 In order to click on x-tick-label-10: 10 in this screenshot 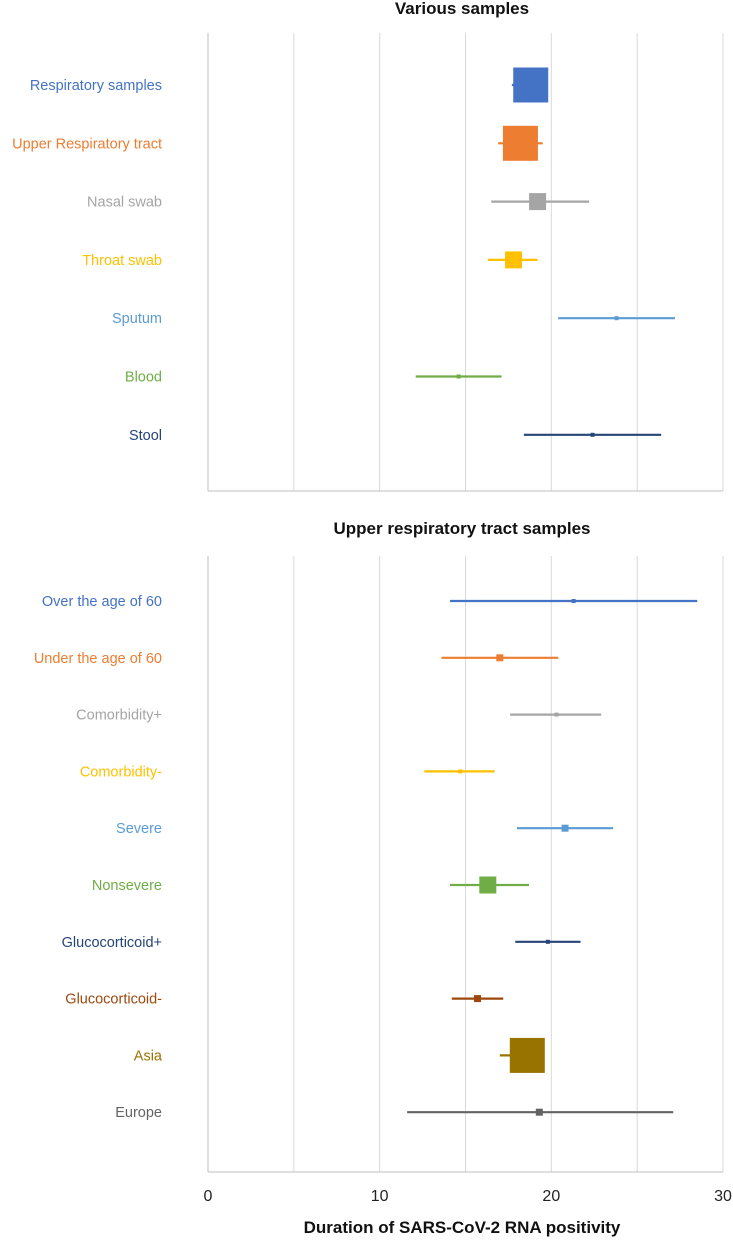, I will do `click(380, 1196)`.